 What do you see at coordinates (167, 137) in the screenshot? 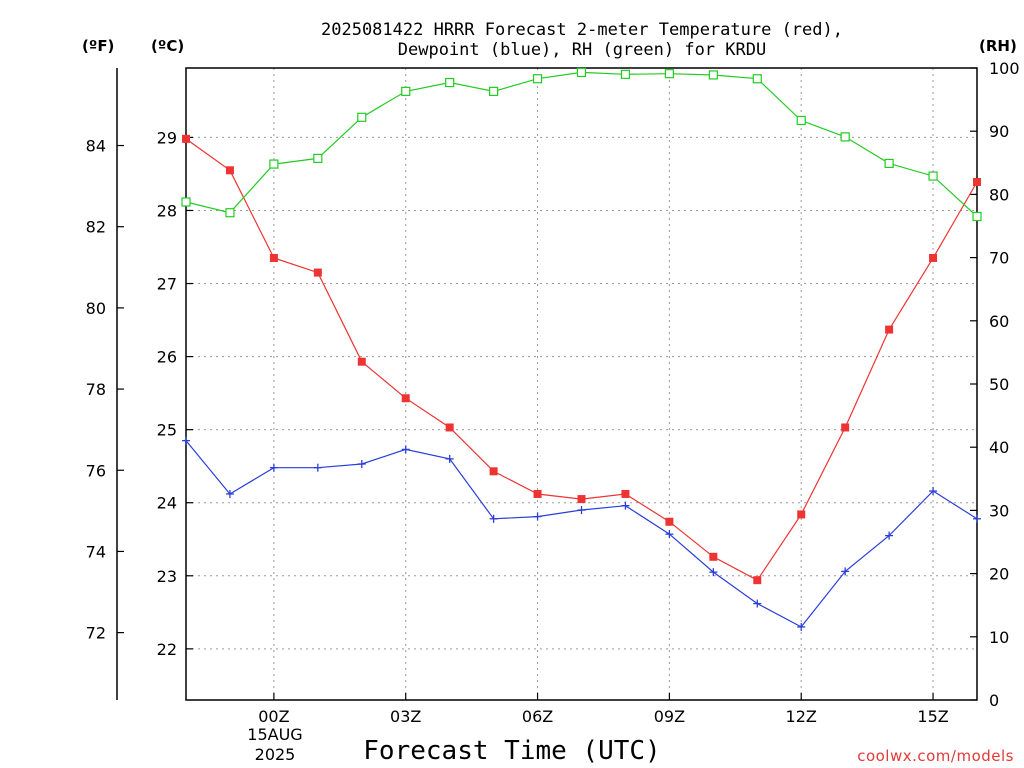
I see `celsius-tick-label: 29` at bounding box center [167, 137].